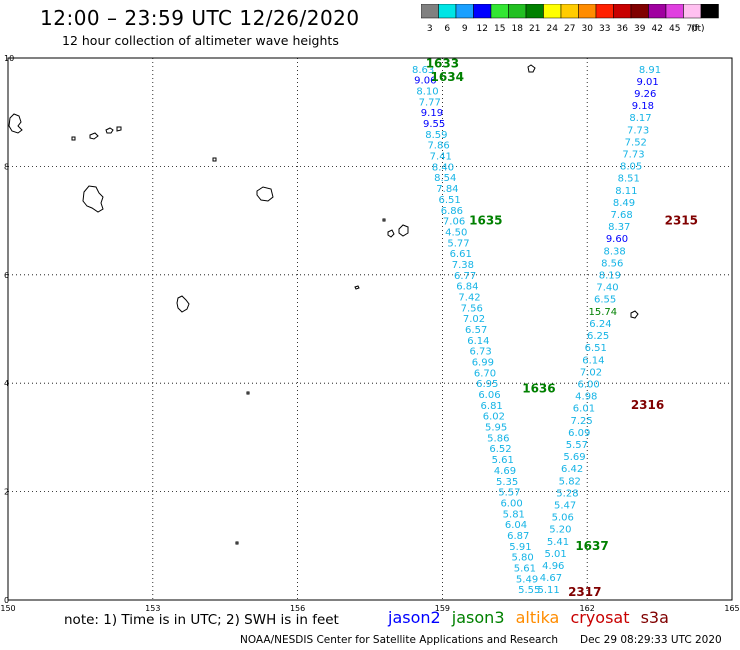 The width and height of the screenshot is (740, 650). Describe the element at coordinates (489, 395) in the screenshot. I see `track-a-swh-value: 6.06` at that location.